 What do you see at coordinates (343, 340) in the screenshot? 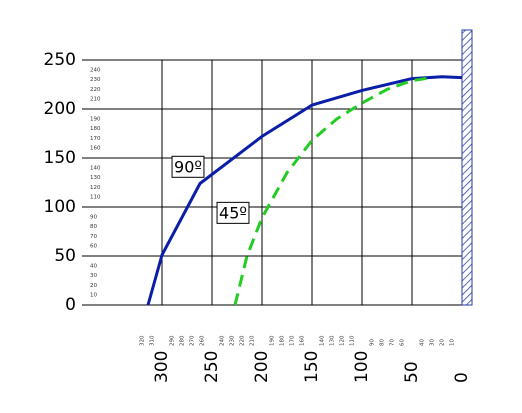
I see `x-minor-label: 120` at bounding box center [343, 340].